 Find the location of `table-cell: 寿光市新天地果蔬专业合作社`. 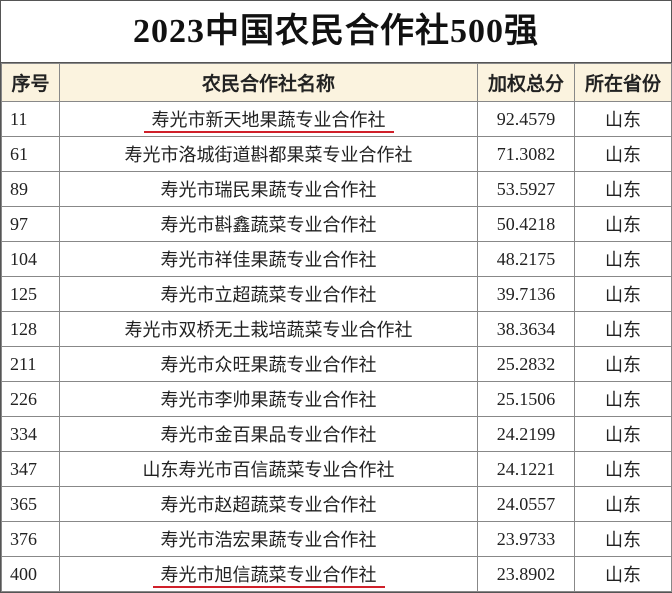

table-cell: 寿光市新天地果蔬专业合作社 is located at coordinates (268, 119).